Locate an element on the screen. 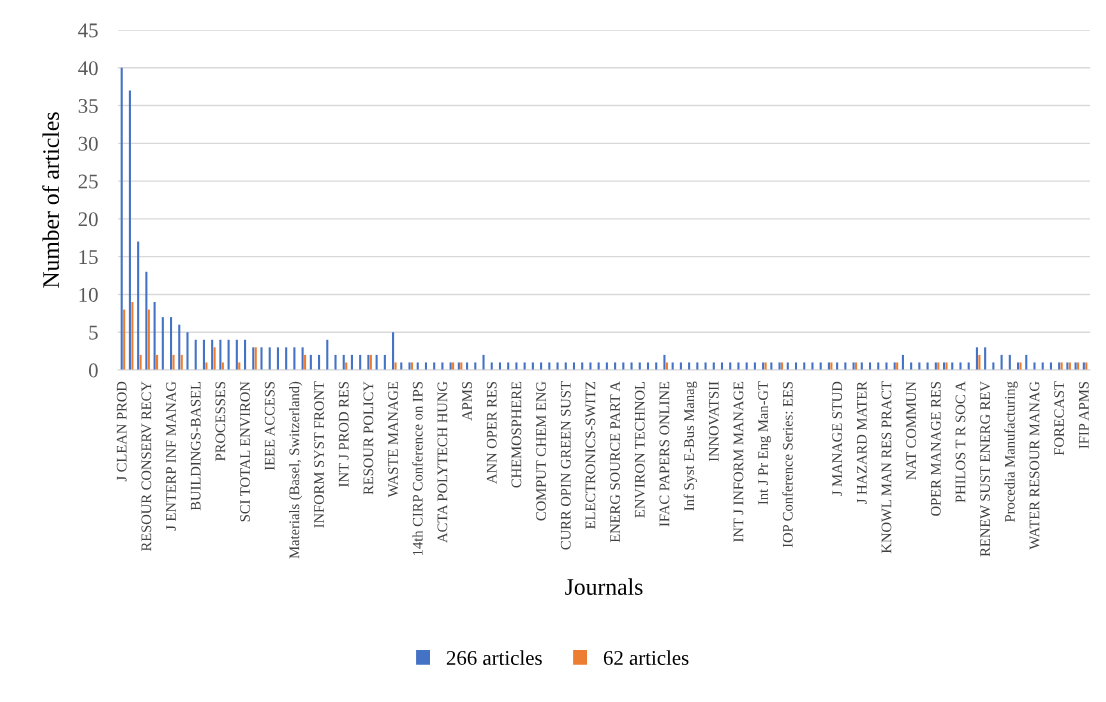  y-tick-label: 20 is located at coordinates (88, 219).